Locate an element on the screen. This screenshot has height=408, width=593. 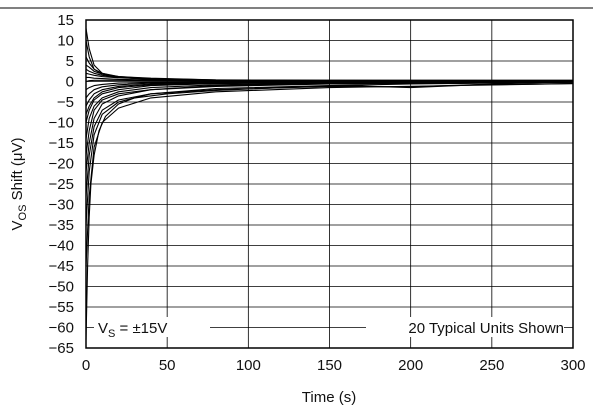
x-axis-title: Time (s) is located at coordinates (329, 397).